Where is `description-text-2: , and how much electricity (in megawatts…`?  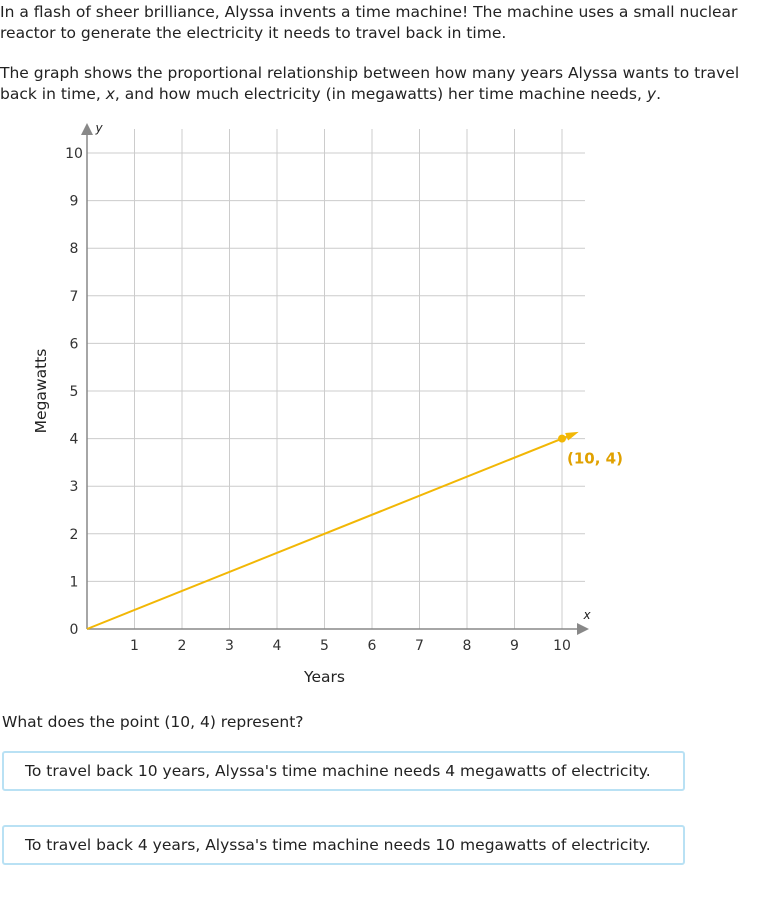
description-text-2: , and how much electricity (in megawatts… is located at coordinates (380, 94).